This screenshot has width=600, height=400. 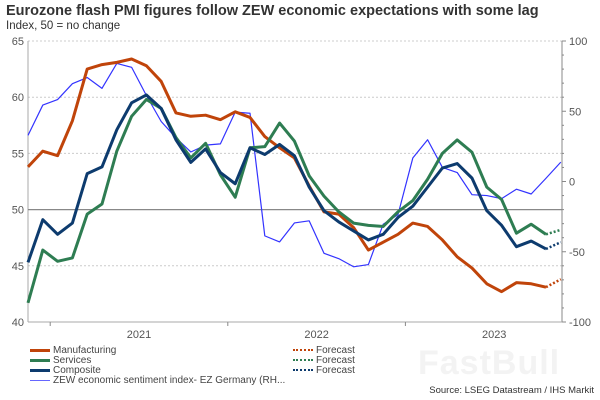 I want to click on source-note: Source: LSEG Datastream / IHS Markit, so click(x=511, y=390).